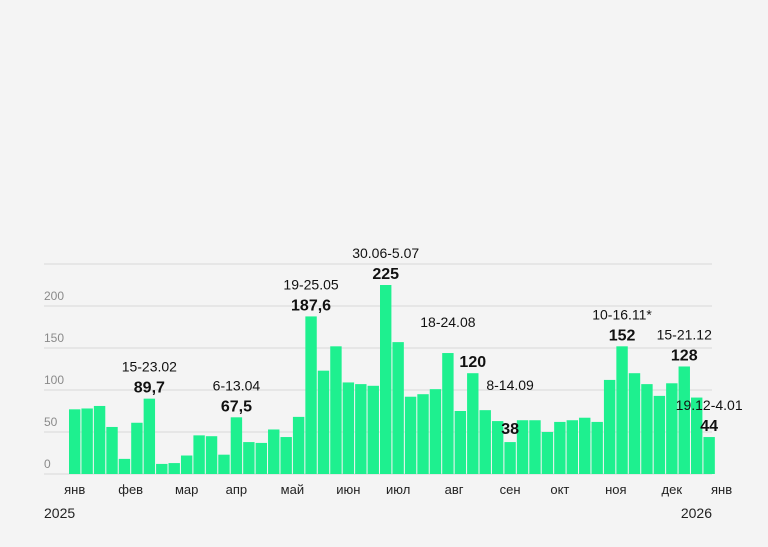 This screenshot has width=768, height=547. What do you see at coordinates (237, 489) in the screenshot?
I see `x-tick-label: апр` at bounding box center [237, 489].